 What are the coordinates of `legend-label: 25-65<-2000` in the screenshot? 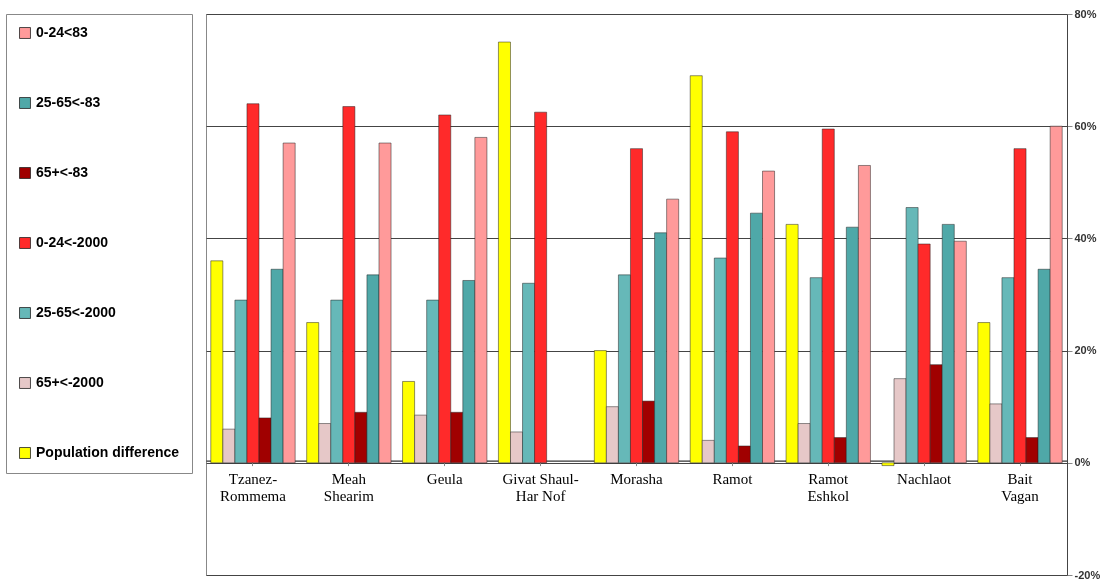 It's located at (76, 312).